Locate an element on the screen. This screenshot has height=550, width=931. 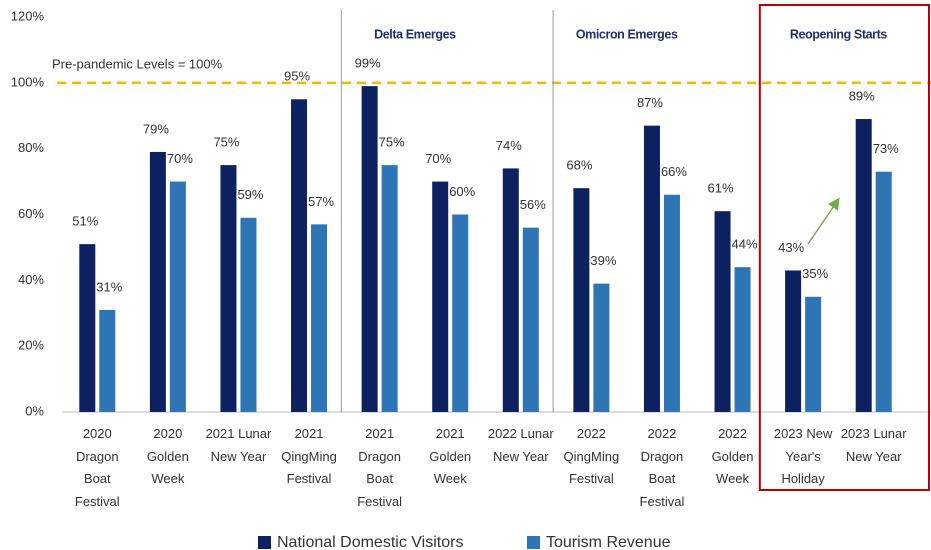
x-tick-label: 2023 Lunar New Year is located at coordinates (873, 445).